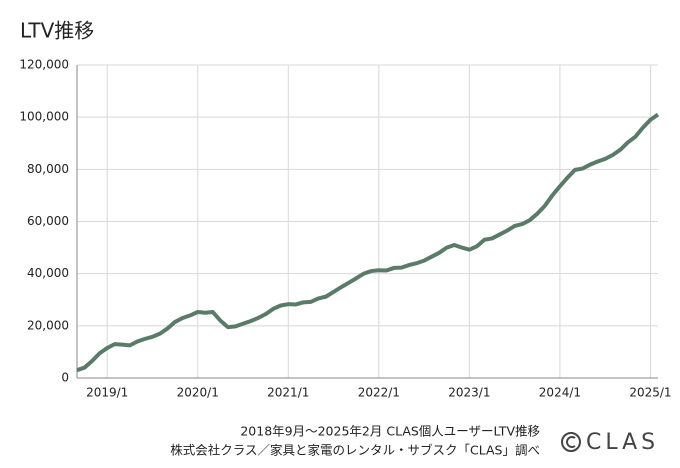 This screenshot has width=680, height=468. I want to click on y-tick-label: 120,000, so click(44, 65).